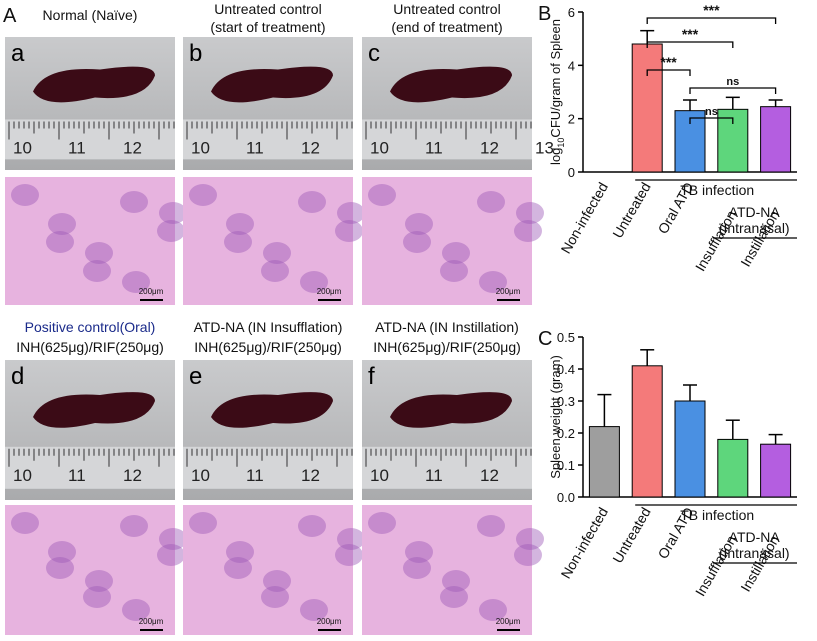  What do you see at coordinates (267, 27) in the screenshot?
I see `panel-title: (start of treatment)` at bounding box center [267, 27].